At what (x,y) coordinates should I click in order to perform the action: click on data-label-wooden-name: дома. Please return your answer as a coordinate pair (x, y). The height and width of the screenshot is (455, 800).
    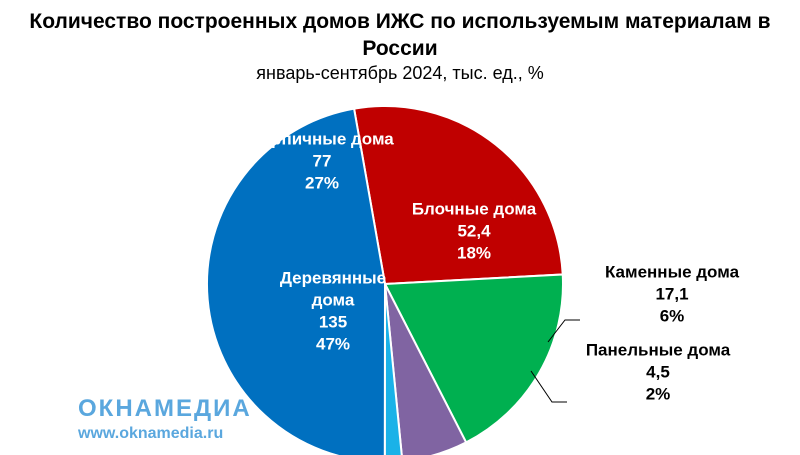
    Looking at the image, I should click on (333, 299).